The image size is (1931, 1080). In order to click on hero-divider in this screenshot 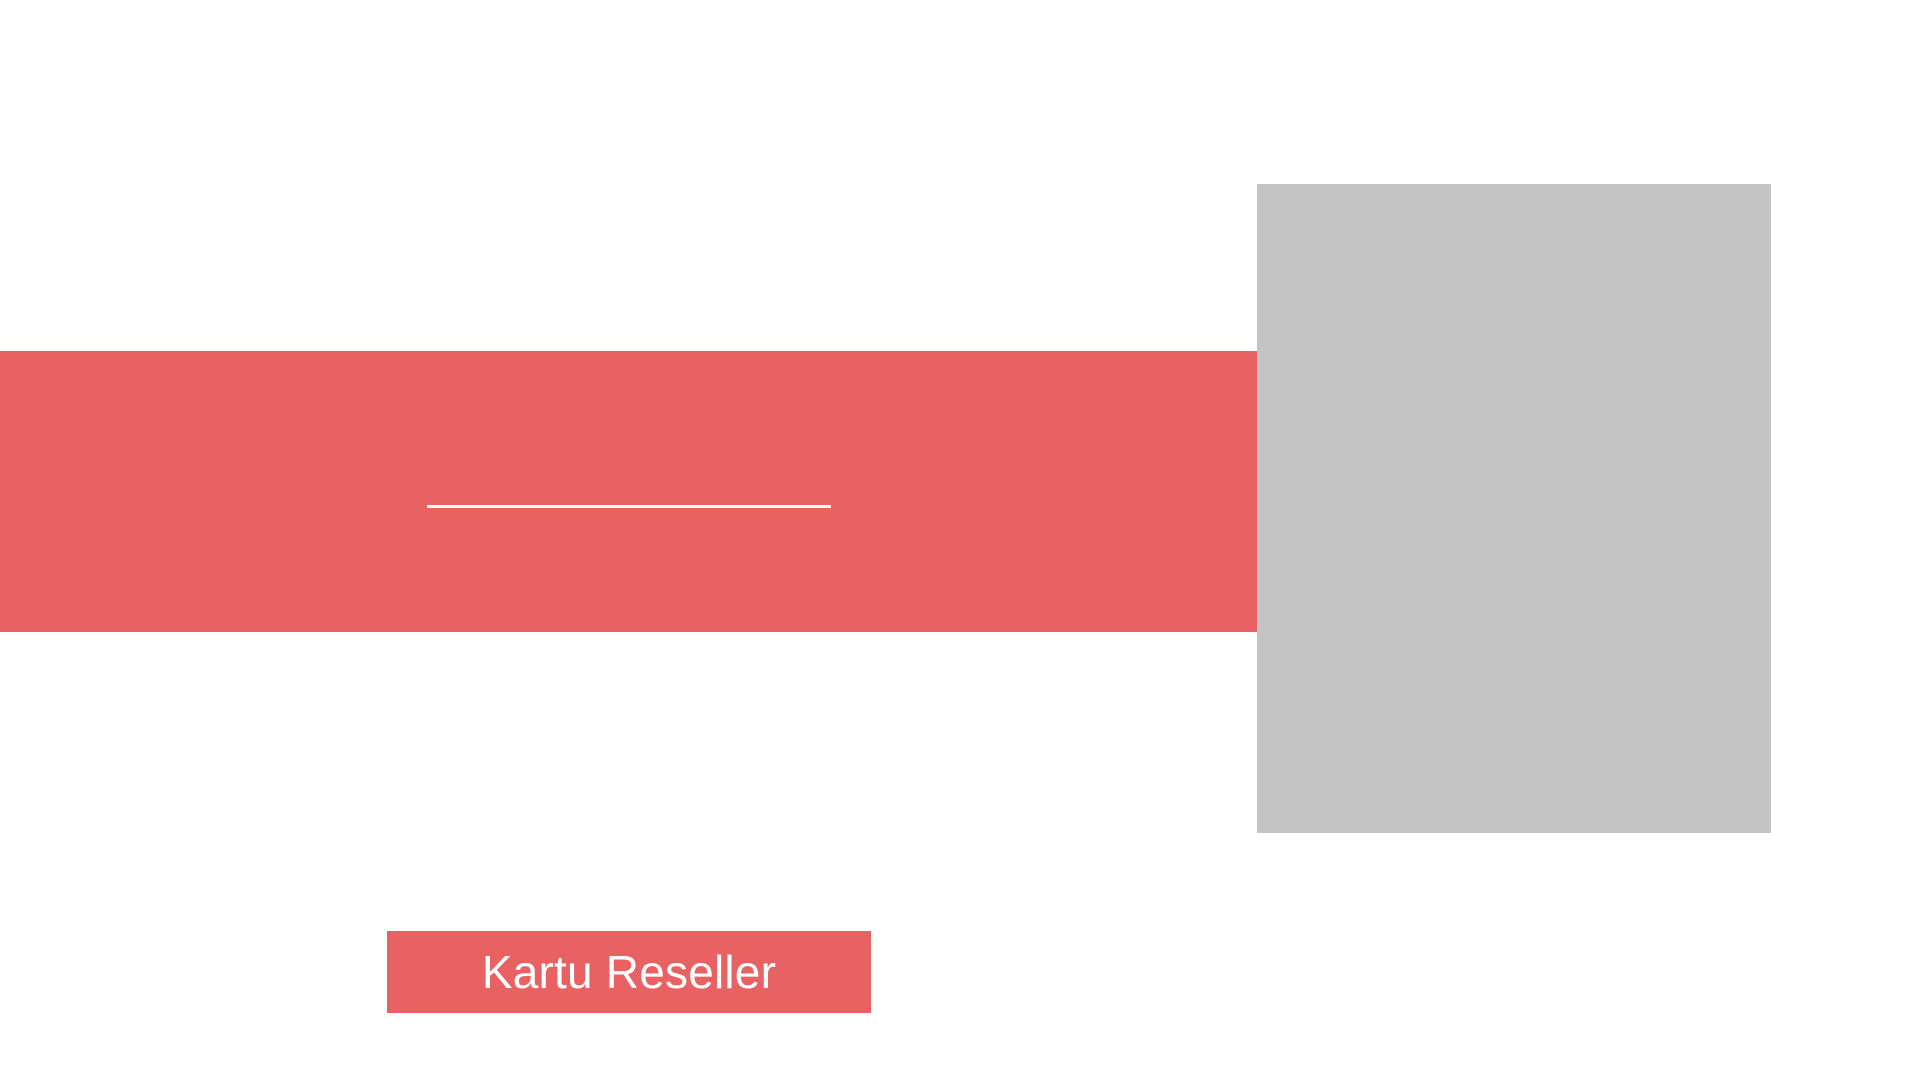, I will do `click(629, 506)`.